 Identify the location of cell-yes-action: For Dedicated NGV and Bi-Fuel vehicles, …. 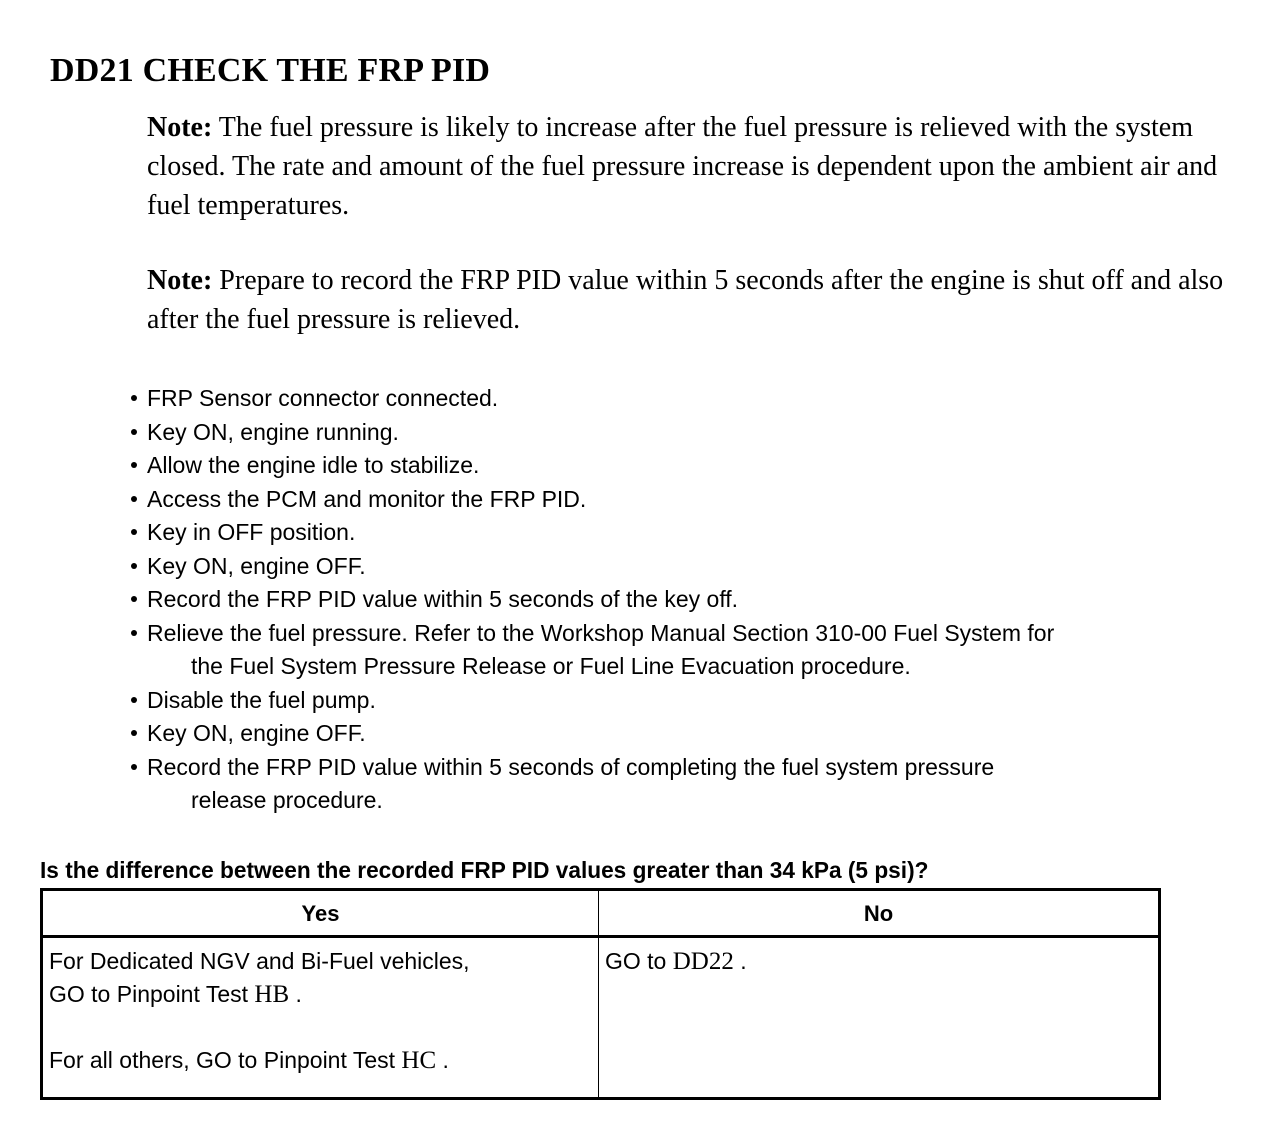
(320, 1017).